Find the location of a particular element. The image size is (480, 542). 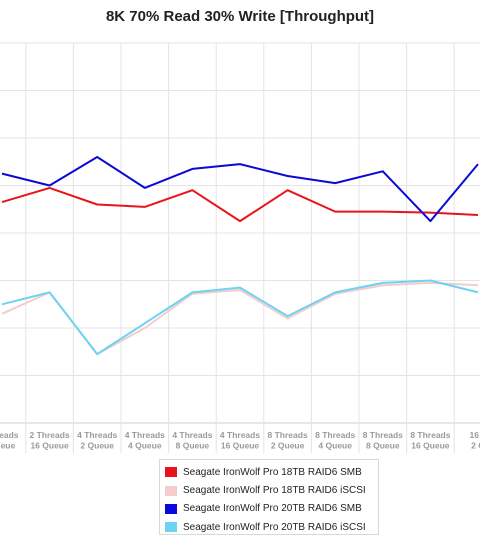

legend-label: Seagate IronWolf Pro 20TB RAID6 iSCSI is located at coordinates (274, 527).